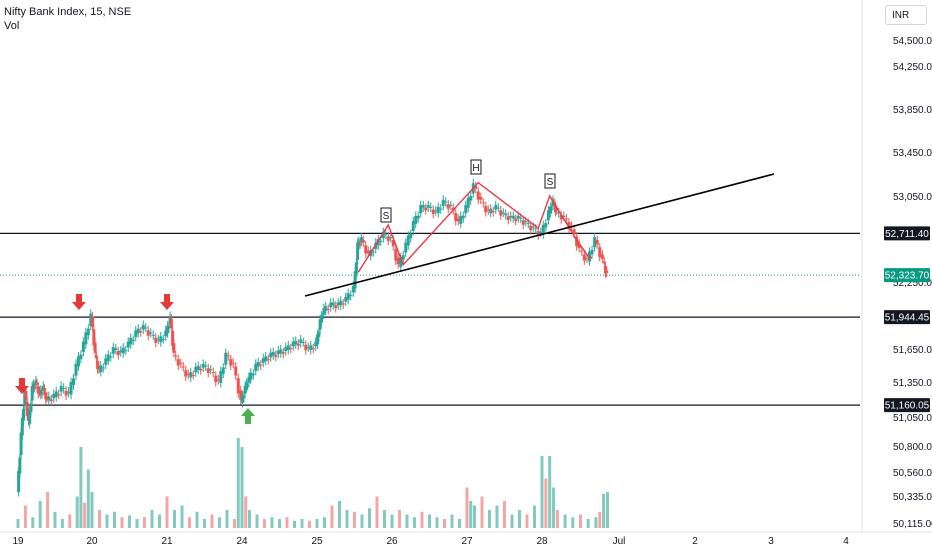 The width and height of the screenshot is (932, 555). Describe the element at coordinates (907, 275) in the screenshot. I see `last-price-tag` at that location.